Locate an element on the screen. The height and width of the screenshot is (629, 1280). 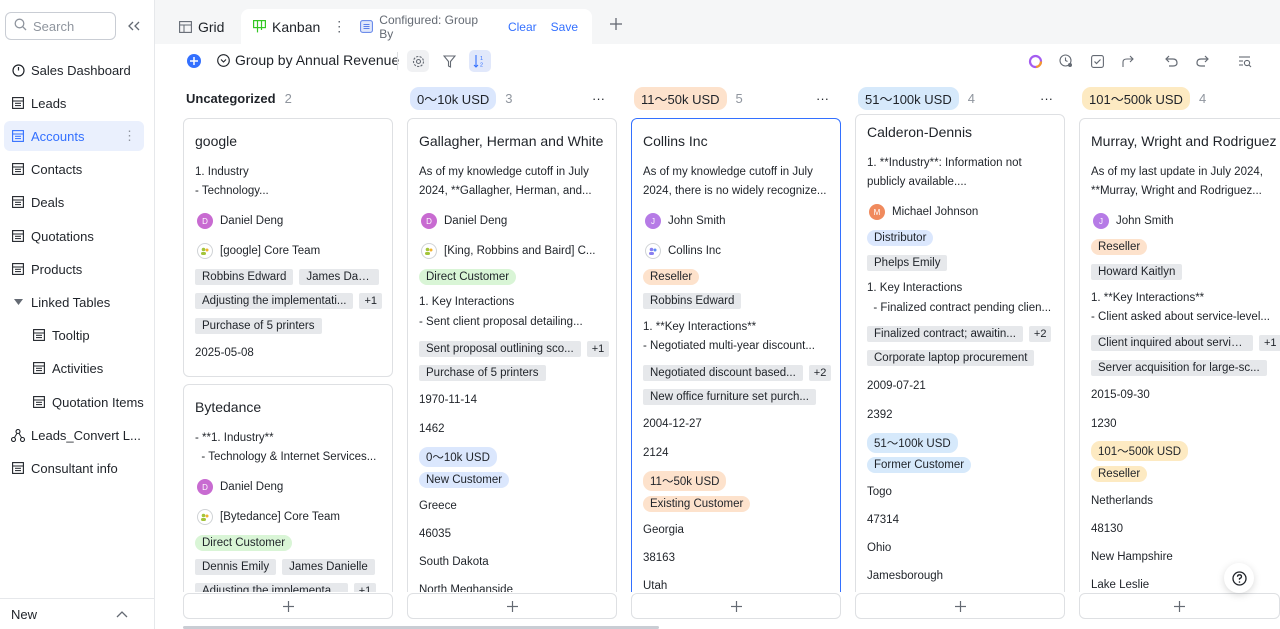
sidebar-item-quotations: Quotations is located at coordinates (74, 236).